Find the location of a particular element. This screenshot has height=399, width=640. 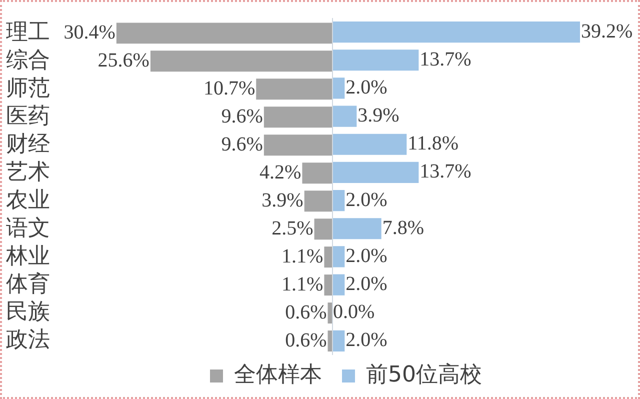

y-tick-label: 师范 is located at coordinates (28, 88).